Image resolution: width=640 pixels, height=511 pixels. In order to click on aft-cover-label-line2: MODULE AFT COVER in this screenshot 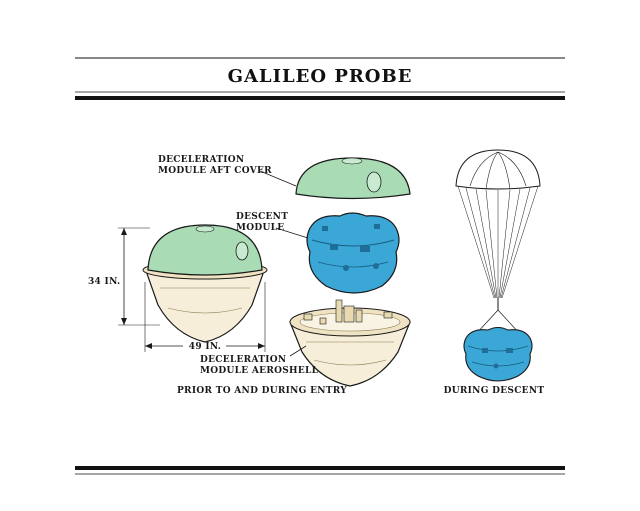, I will do `click(215, 171)`.